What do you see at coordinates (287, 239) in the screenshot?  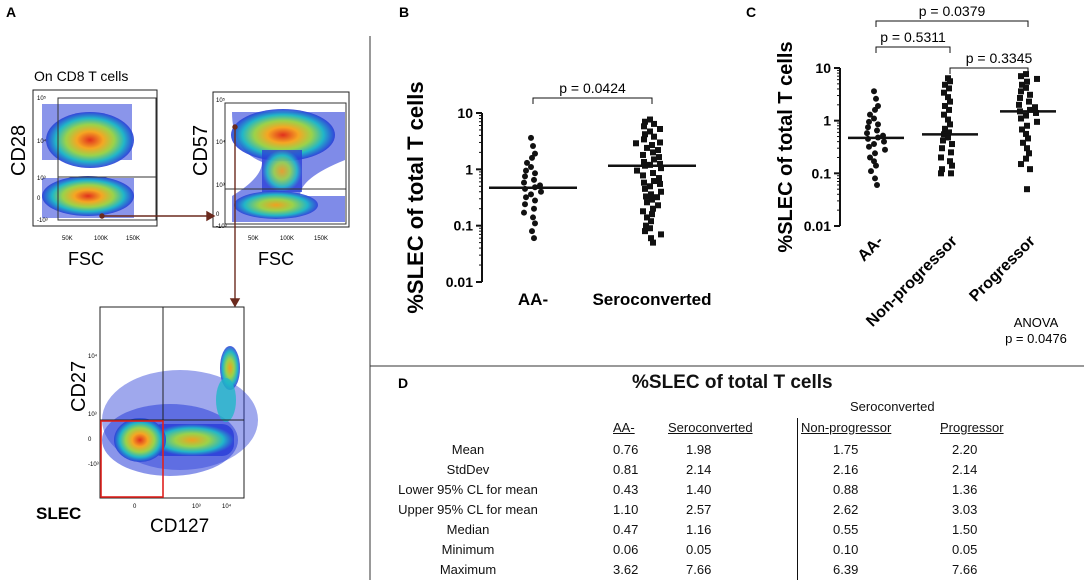 I see `plot2-xtick-1: 100K` at bounding box center [287, 239].